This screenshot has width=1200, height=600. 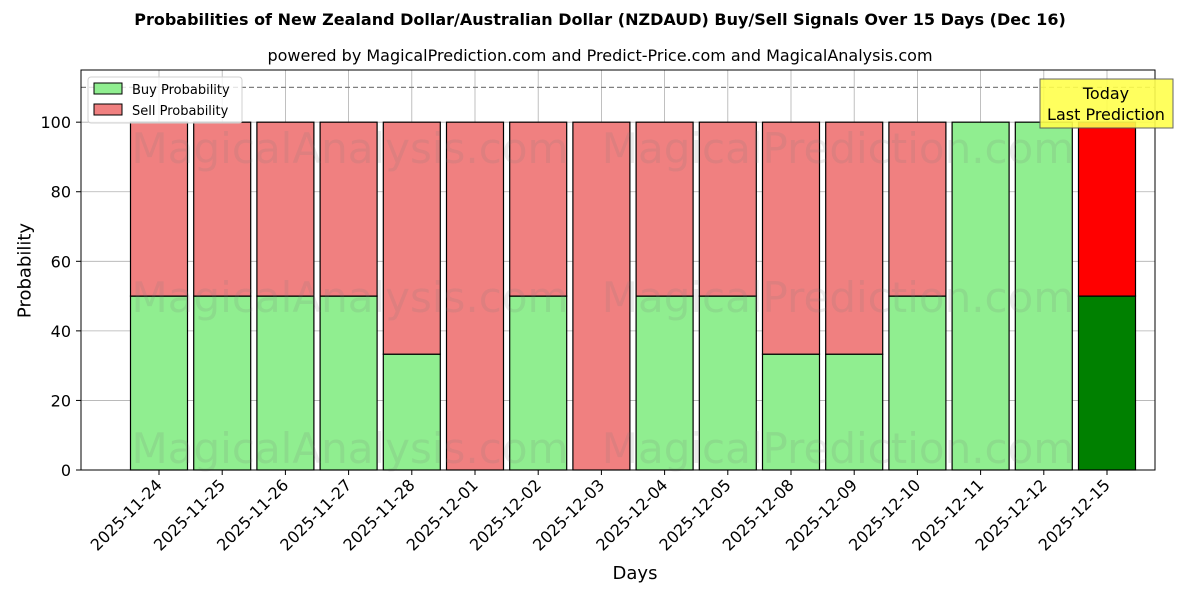 I want to click on svg-text: 100, so click(x=55, y=122).